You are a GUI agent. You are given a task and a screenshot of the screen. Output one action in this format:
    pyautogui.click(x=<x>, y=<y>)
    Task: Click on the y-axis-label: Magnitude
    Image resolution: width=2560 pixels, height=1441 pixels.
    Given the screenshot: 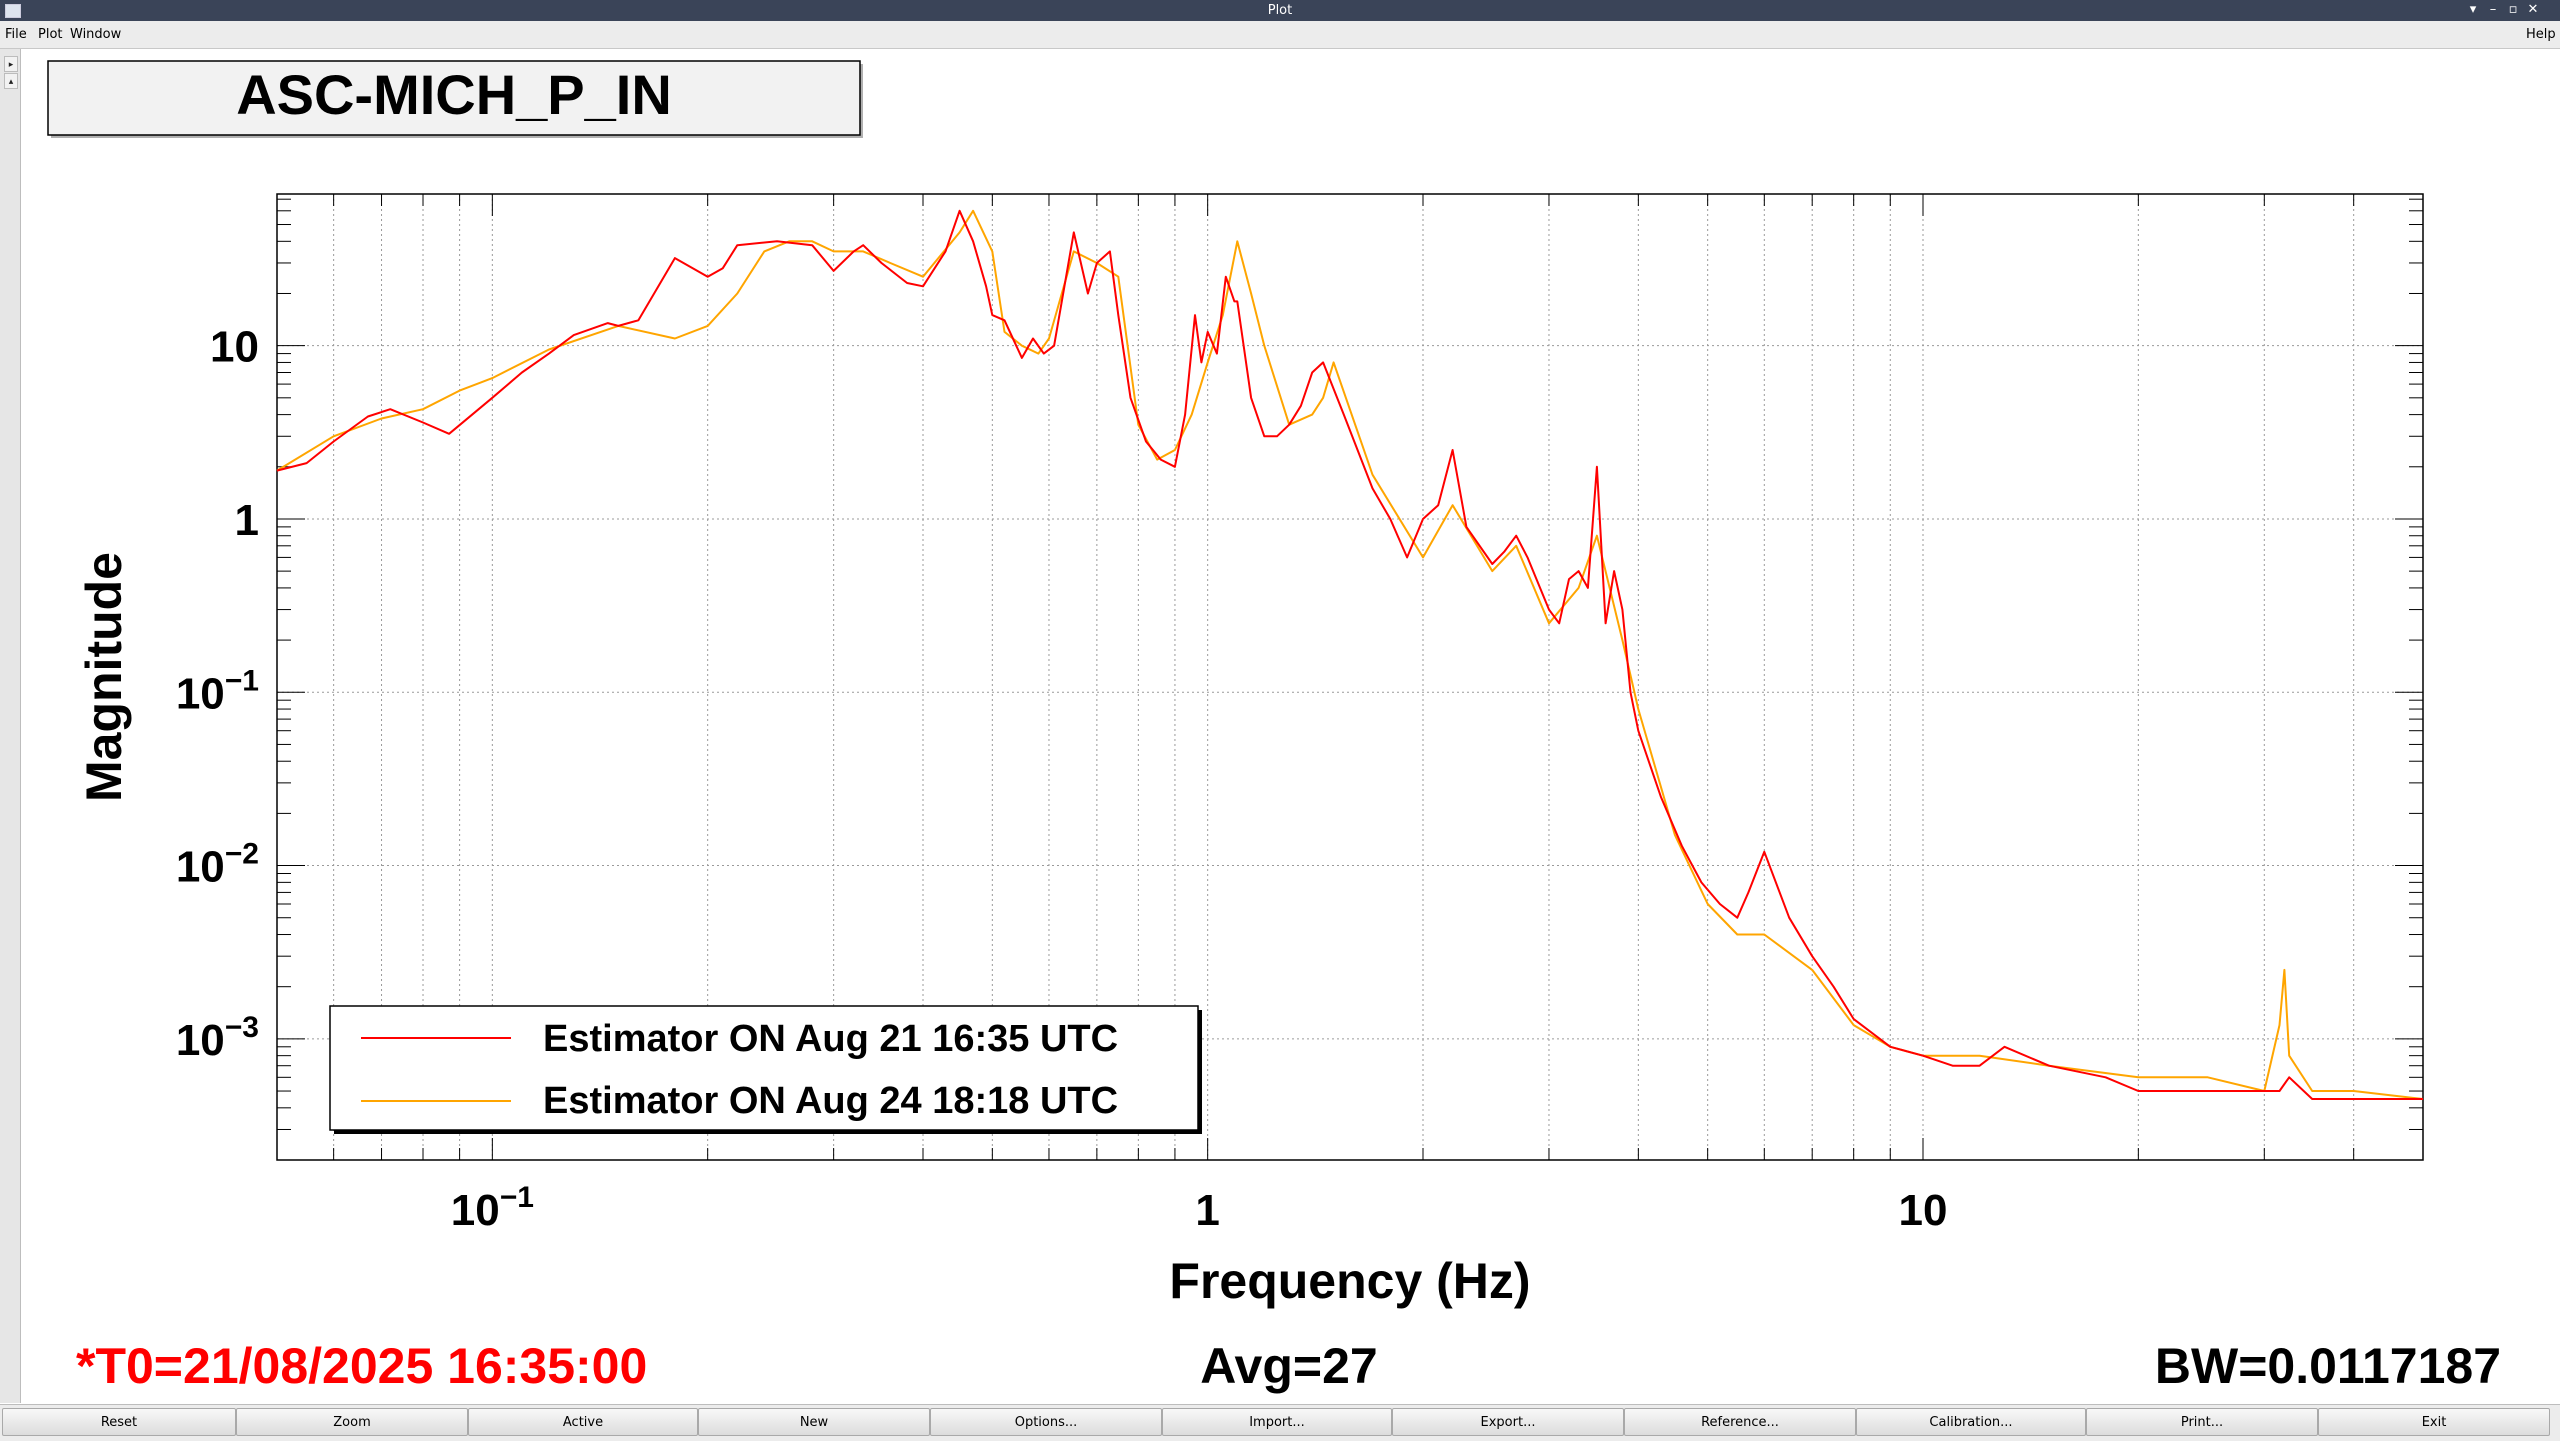 What is the action you would take?
    pyautogui.click(x=104, y=677)
    